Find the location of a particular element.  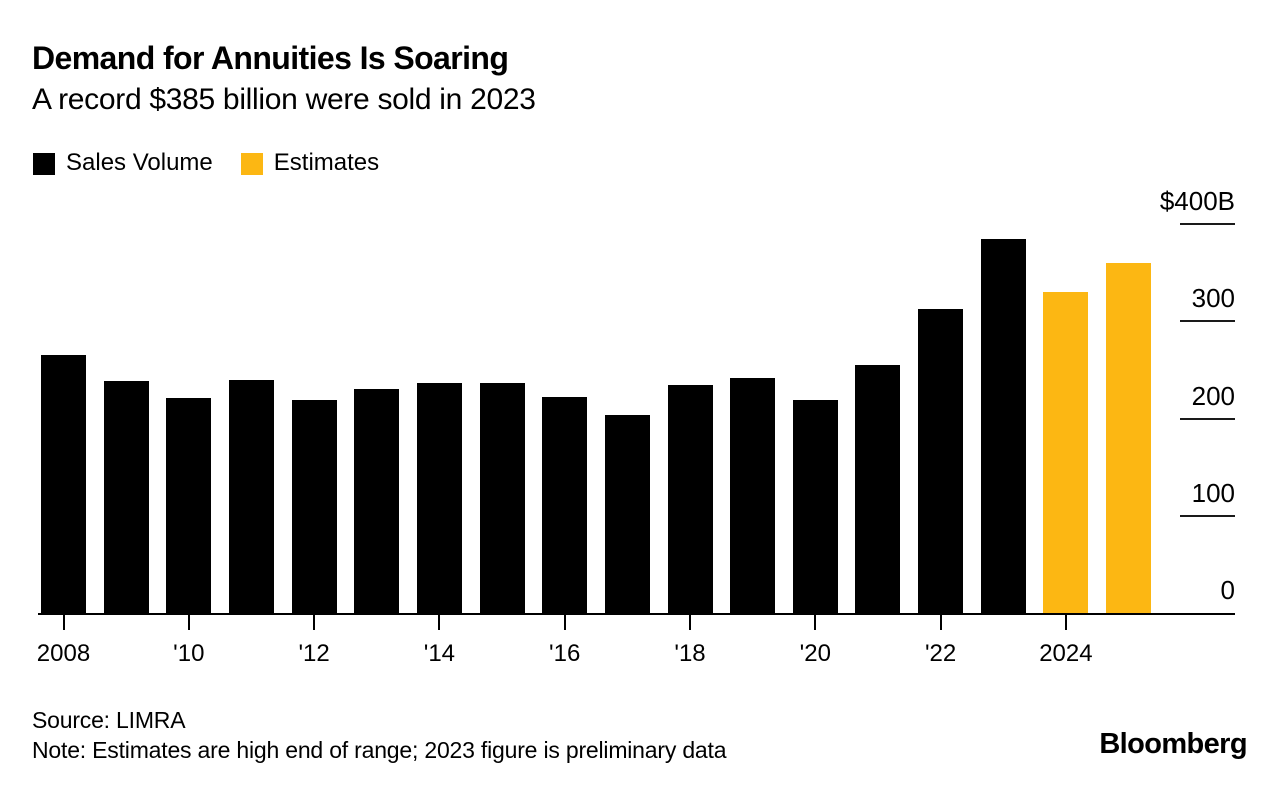

x-axis-label-2012: '12 is located at coordinates (314, 653).